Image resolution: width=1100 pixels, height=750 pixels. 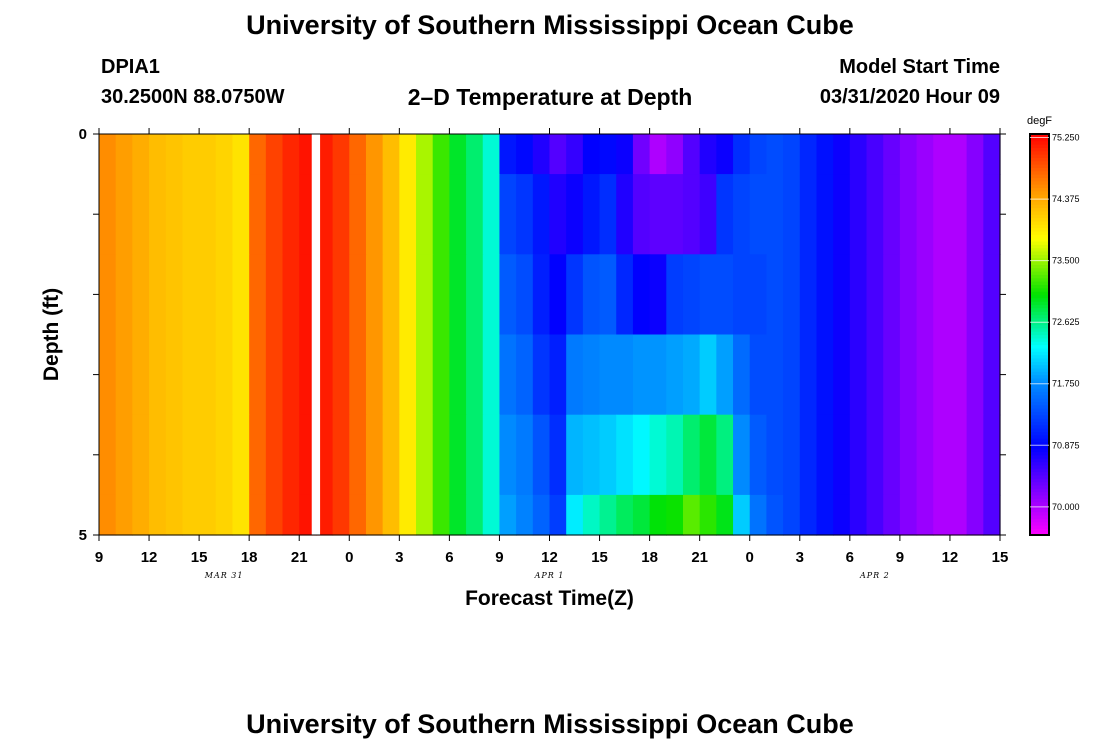 What do you see at coordinates (149, 557) in the screenshot?
I see `x-tick-label: 12` at bounding box center [149, 557].